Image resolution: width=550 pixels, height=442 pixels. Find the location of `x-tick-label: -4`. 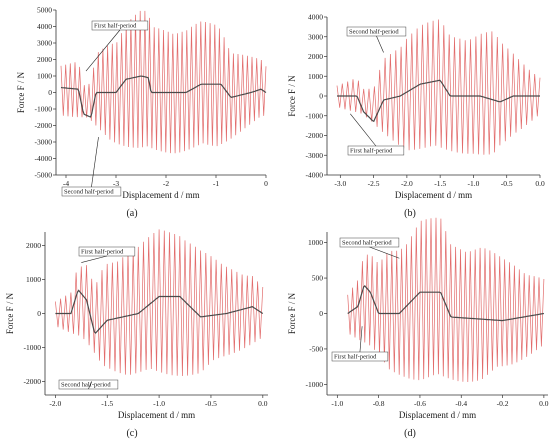

x-tick-label: -4 is located at coordinates (66, 183).